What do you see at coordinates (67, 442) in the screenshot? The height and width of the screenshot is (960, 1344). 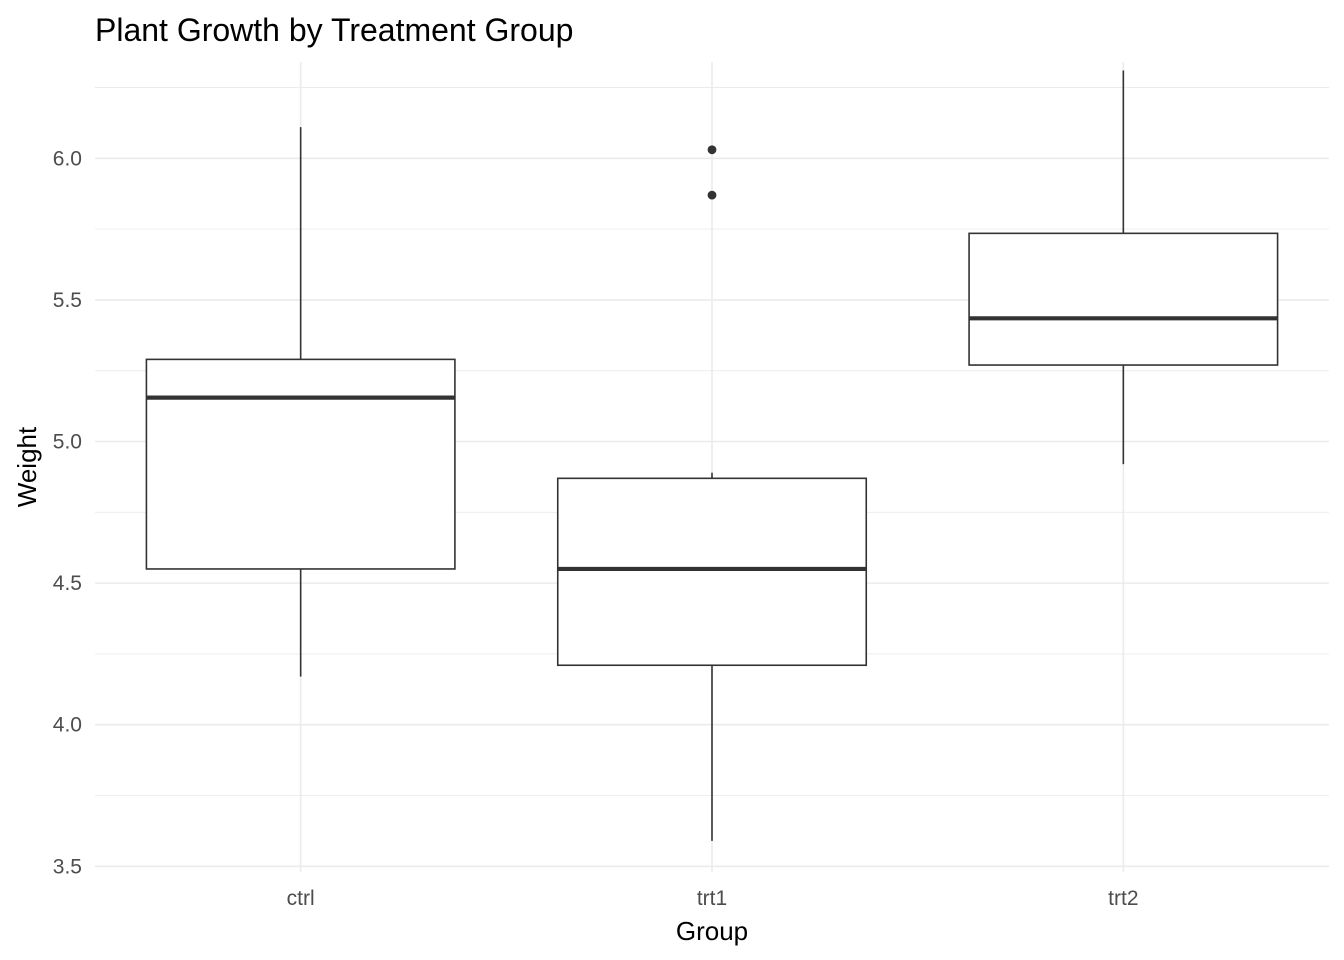 I see `y-tick-label: 5.0` at bounding box center [67, 442].